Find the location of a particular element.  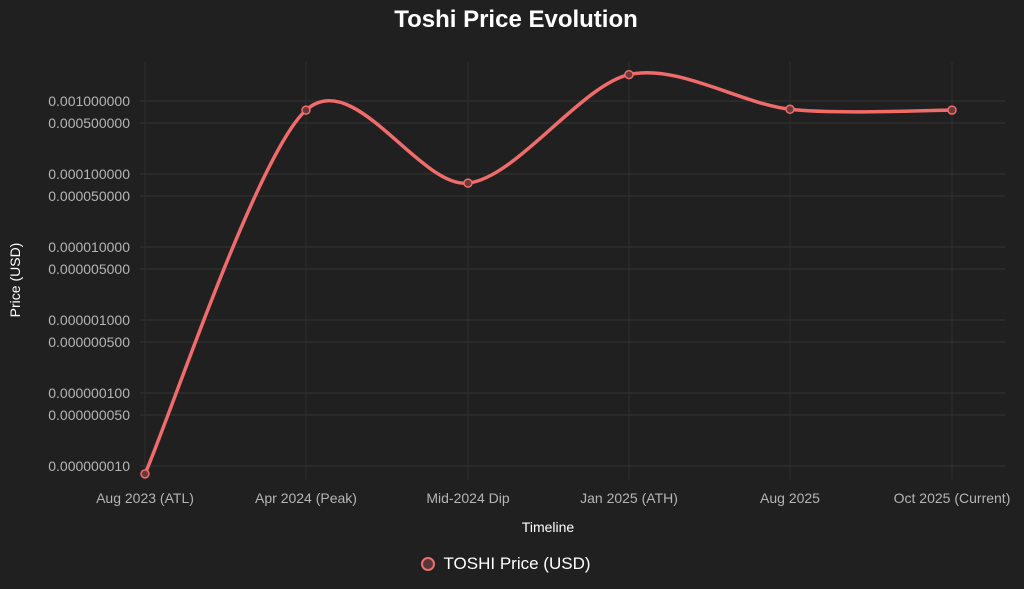

y-tick-label: 0.000010000 is located at coordinates (89, 247).